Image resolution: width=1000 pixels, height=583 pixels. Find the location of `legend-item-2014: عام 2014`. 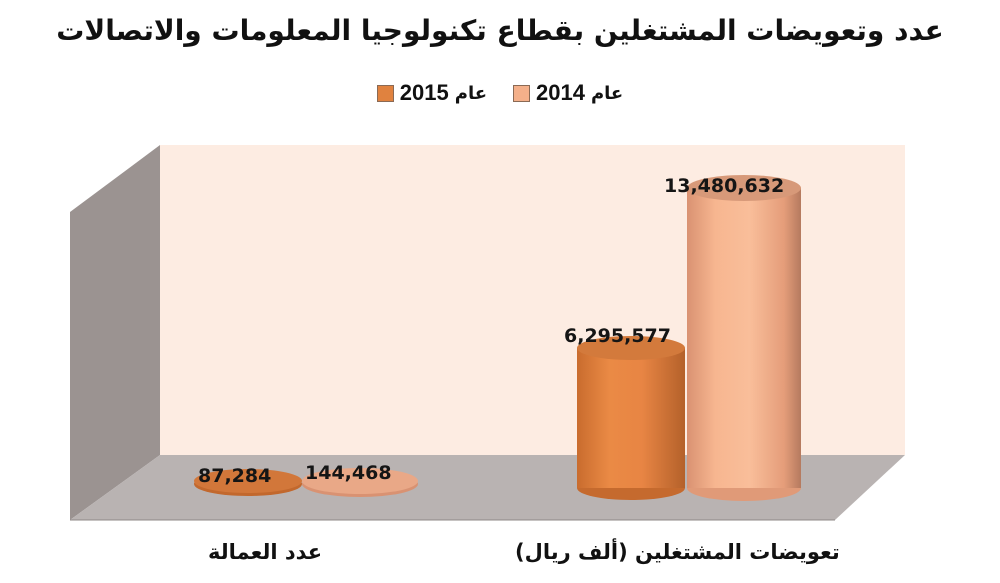

legend-item-2014: عام 2014 is located at coordinates (568, 93).